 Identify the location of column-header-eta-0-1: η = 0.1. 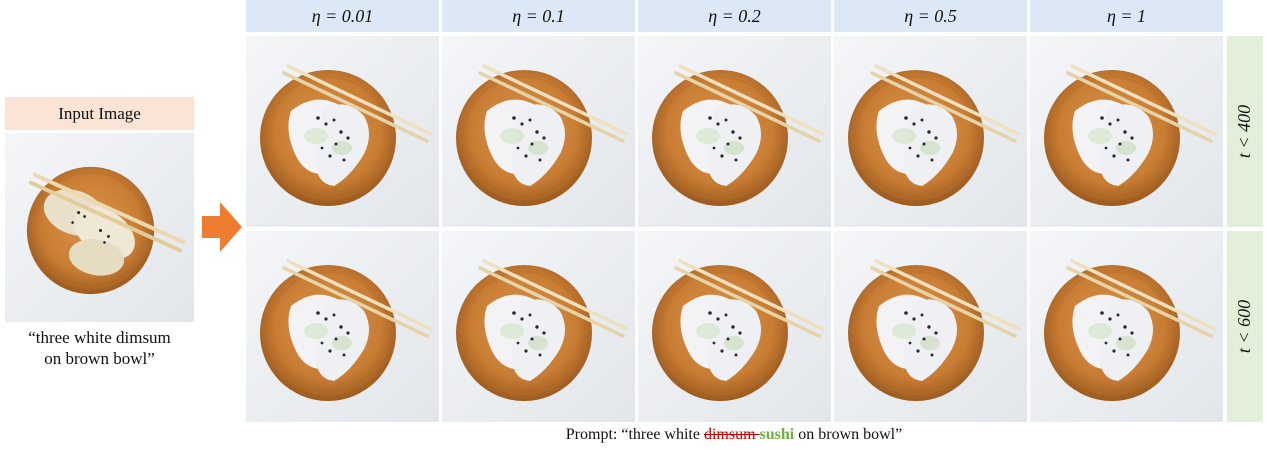
(538, 16).